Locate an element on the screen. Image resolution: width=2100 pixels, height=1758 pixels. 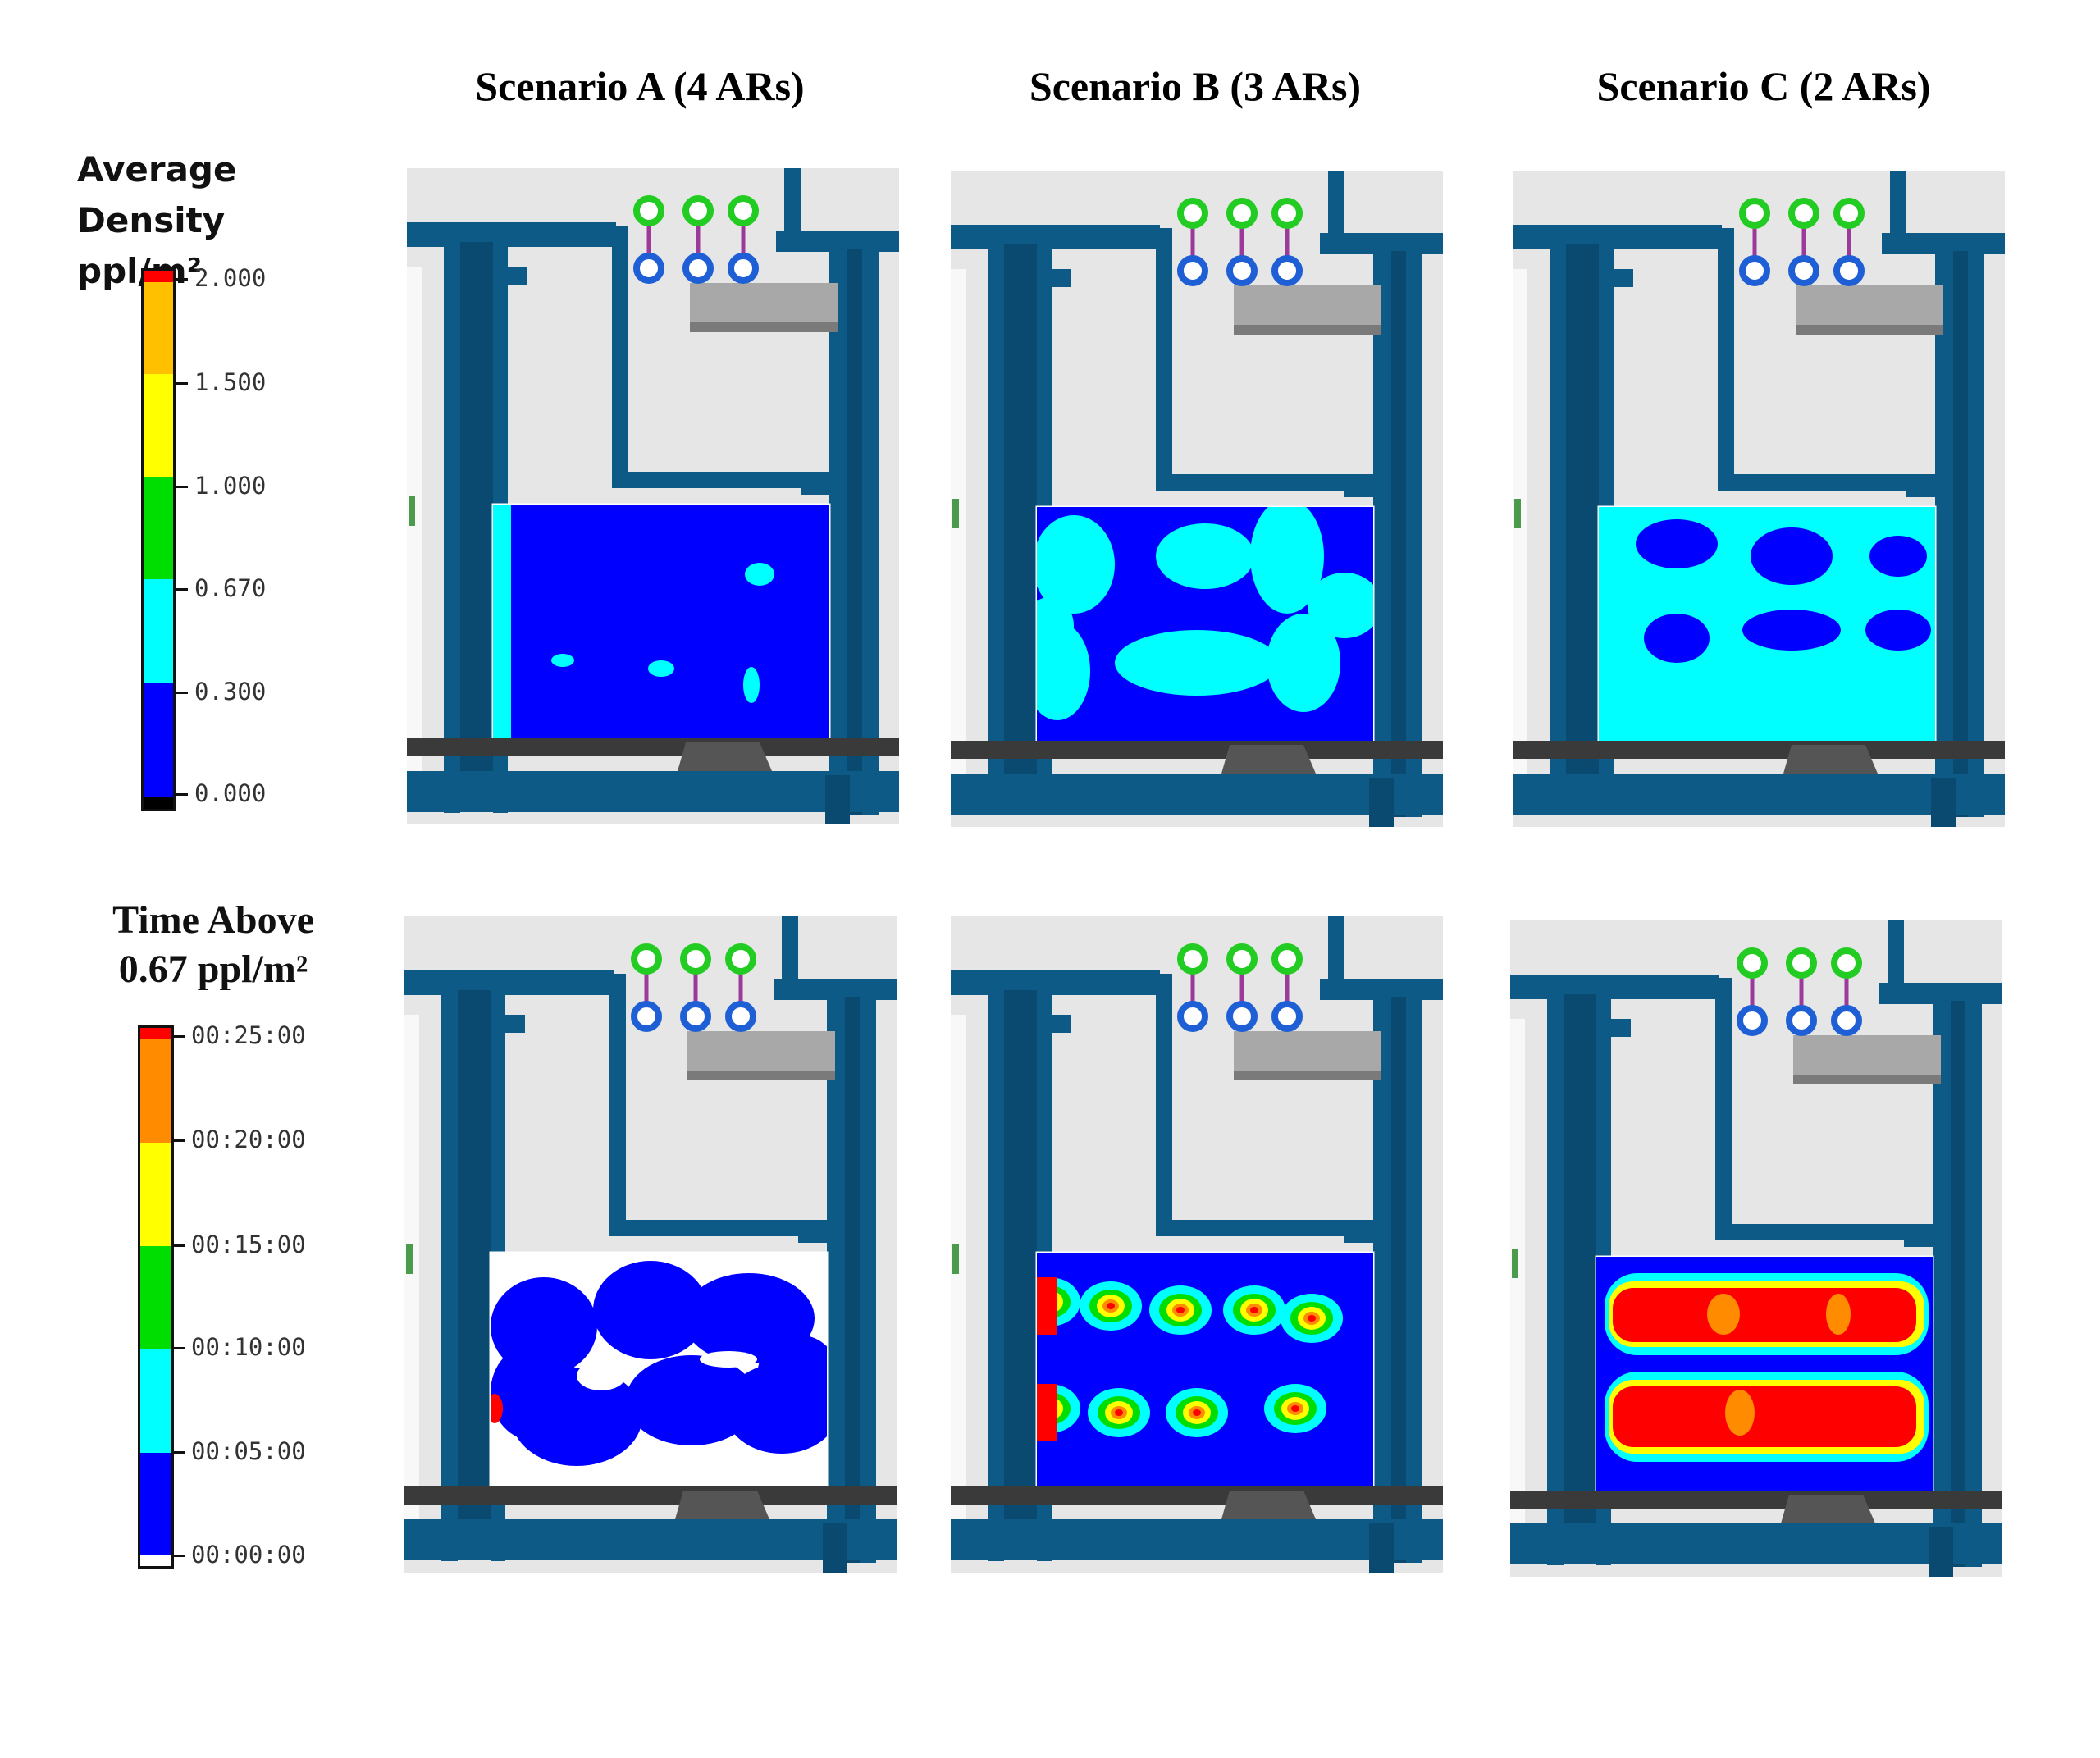
time-map-scenario-a is located at coordinates (650, 1244).